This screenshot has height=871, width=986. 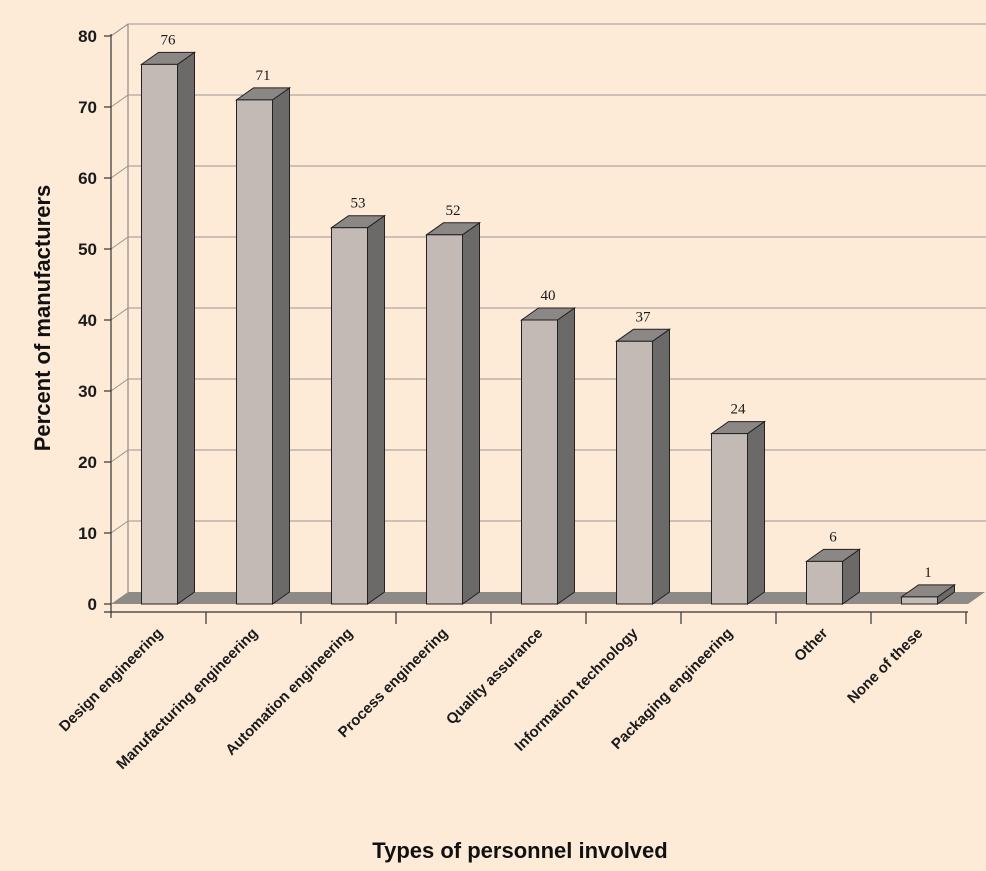 What do you see at coordinates (87, 249) in the screenshot?
I see `y-tick-label: 50` at bounding box center [87, 249].